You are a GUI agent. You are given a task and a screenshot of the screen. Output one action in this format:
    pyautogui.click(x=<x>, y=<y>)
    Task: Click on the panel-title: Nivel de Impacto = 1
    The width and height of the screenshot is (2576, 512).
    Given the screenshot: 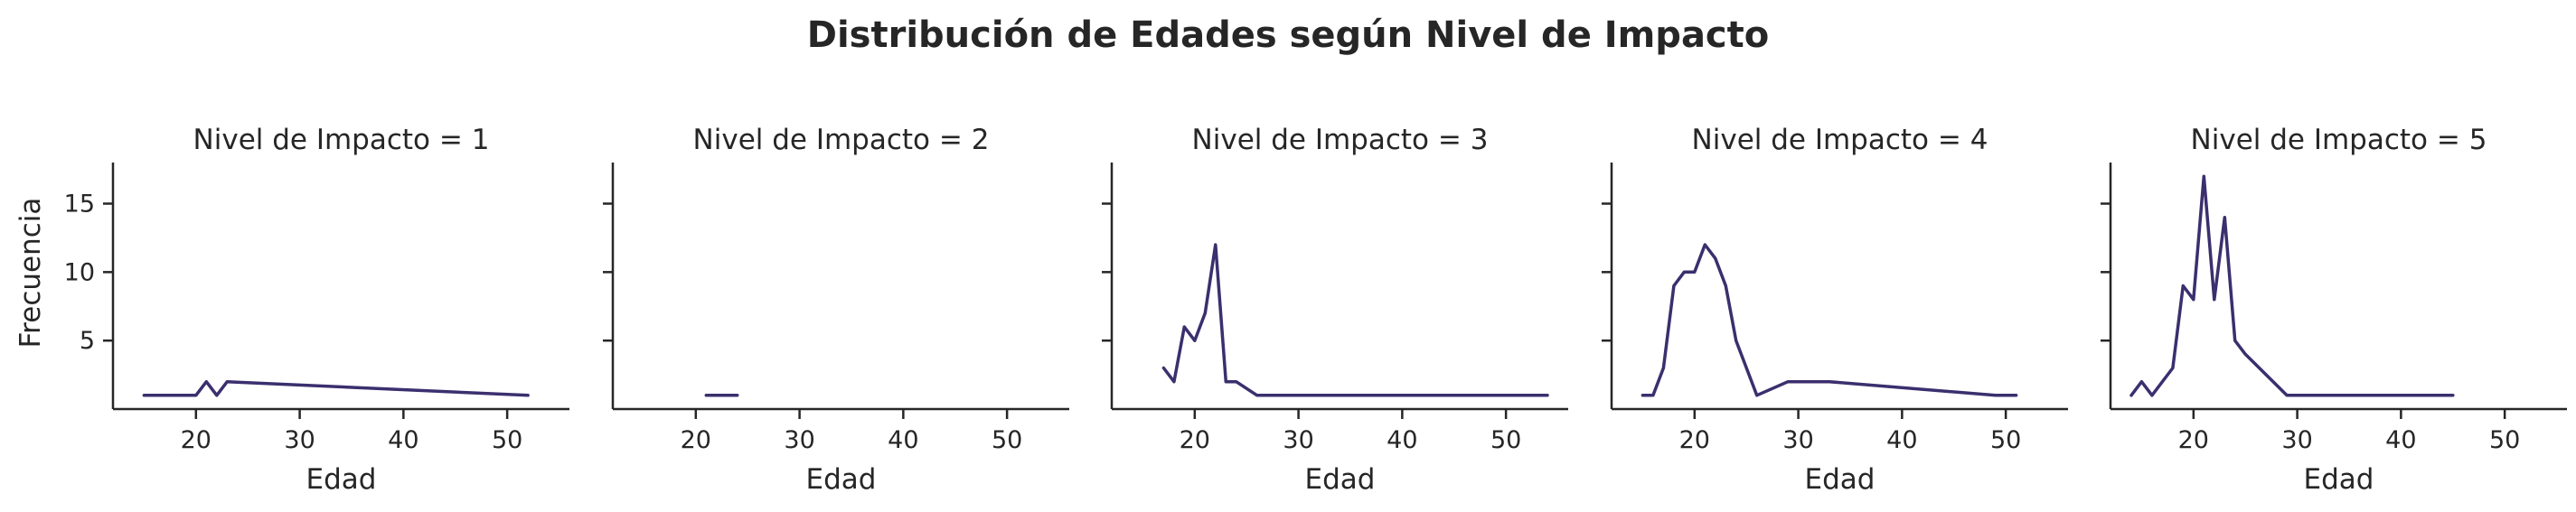 What is the action you would take?
    pyautogui.click(x=341, y=140)
    